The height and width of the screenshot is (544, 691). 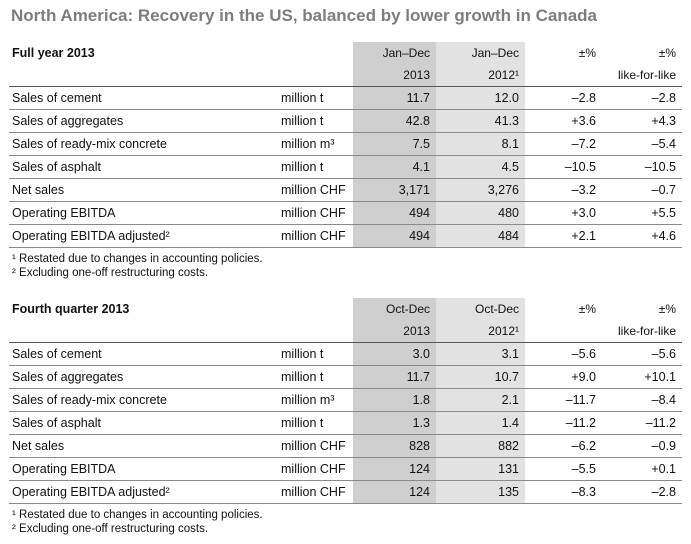 What do you see at coordinates (642, 377) in the screenshot?
I see `value-lfl: +10.1` at bounding box center [642, 377].